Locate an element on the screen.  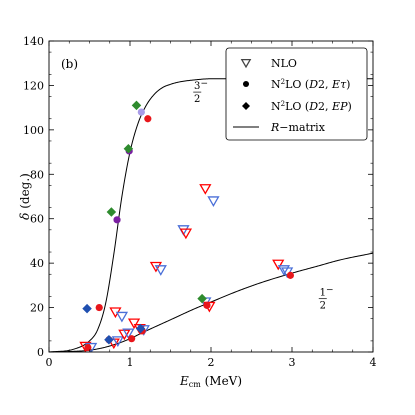
y-tick-label: 60 is located at coordinates (37, 219).